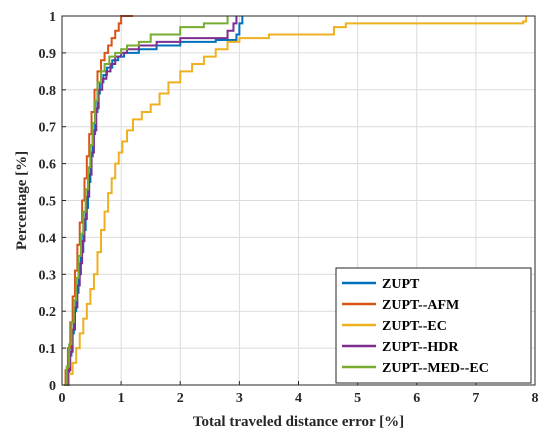 This screenshot has height=437, width=550. What do you see at coordinates (401, 284) in the screenshot?
I see `legend-entry: ZUPT` at bounding box center [401, 284].